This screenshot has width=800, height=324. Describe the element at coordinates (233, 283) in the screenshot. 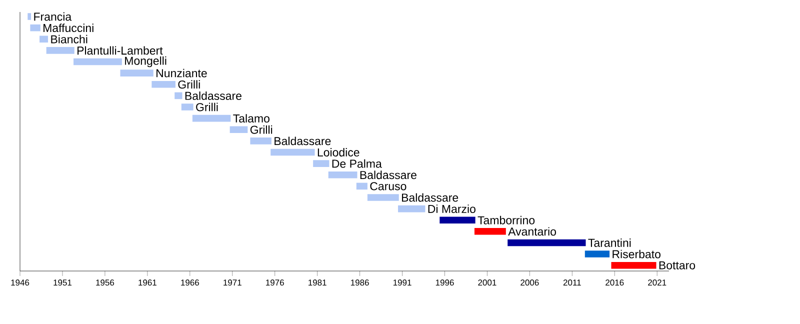

I see `x-tick-label: 1971` at that location.